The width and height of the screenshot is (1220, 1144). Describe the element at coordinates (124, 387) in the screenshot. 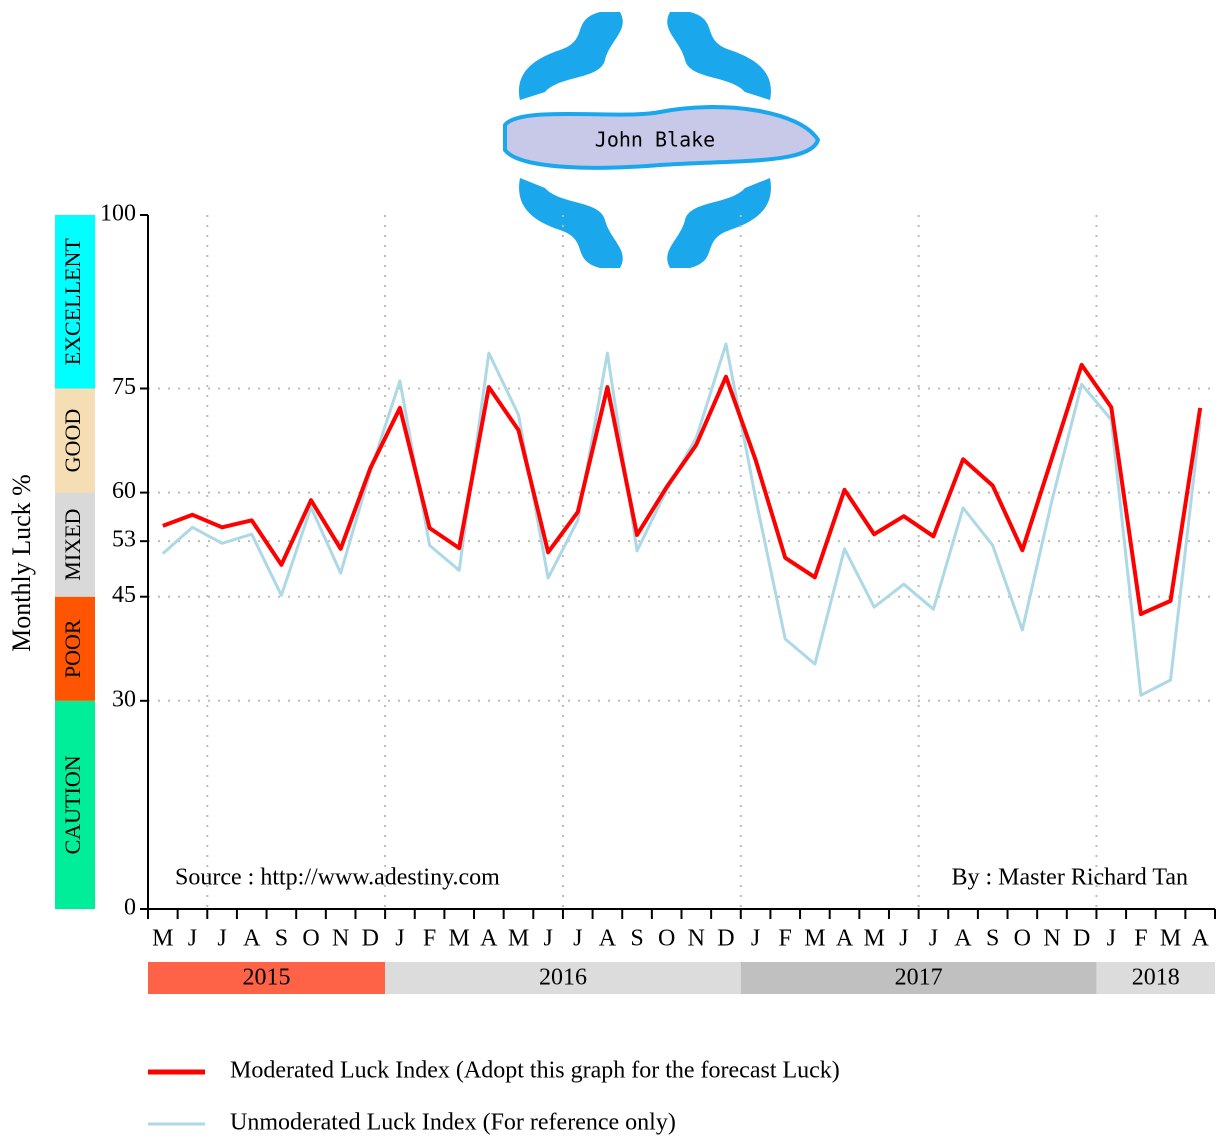

I see `y-tick-label: 75` at that location.